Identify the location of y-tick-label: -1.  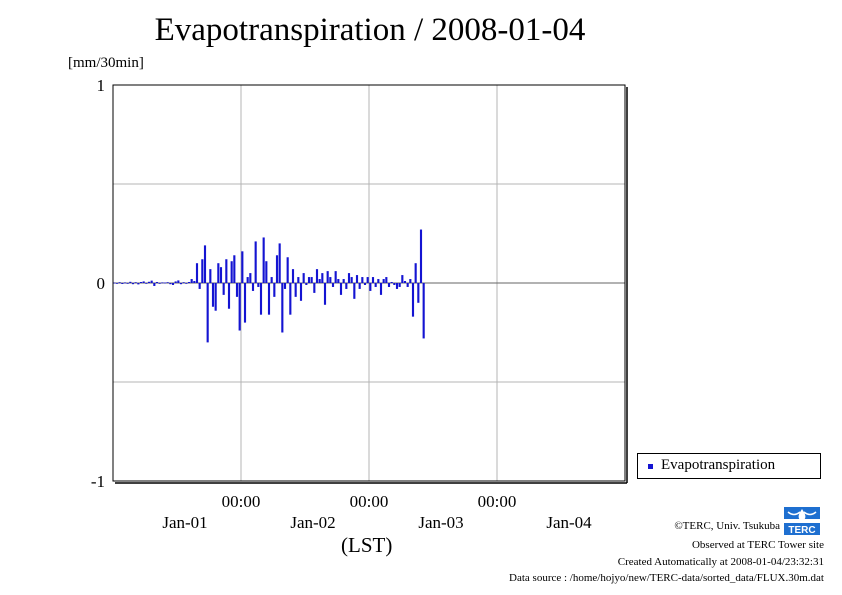
(98, 481).